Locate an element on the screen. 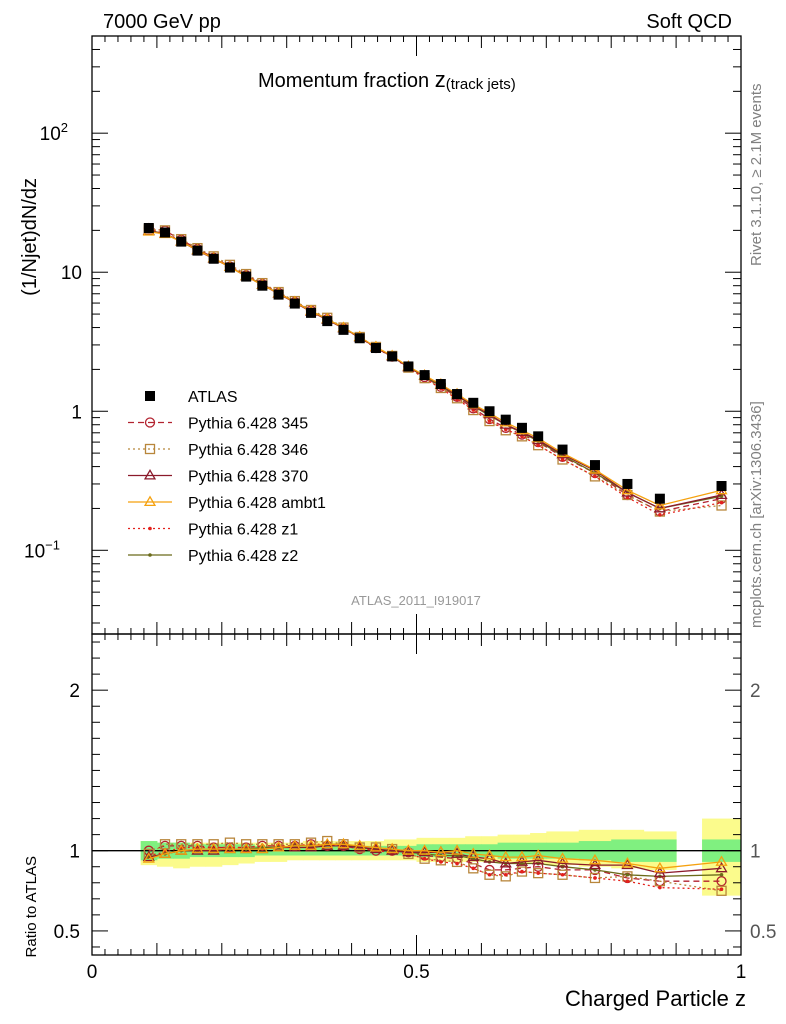  header-energy-label: 7000 GeV pp is located at coordinates (162, 22).